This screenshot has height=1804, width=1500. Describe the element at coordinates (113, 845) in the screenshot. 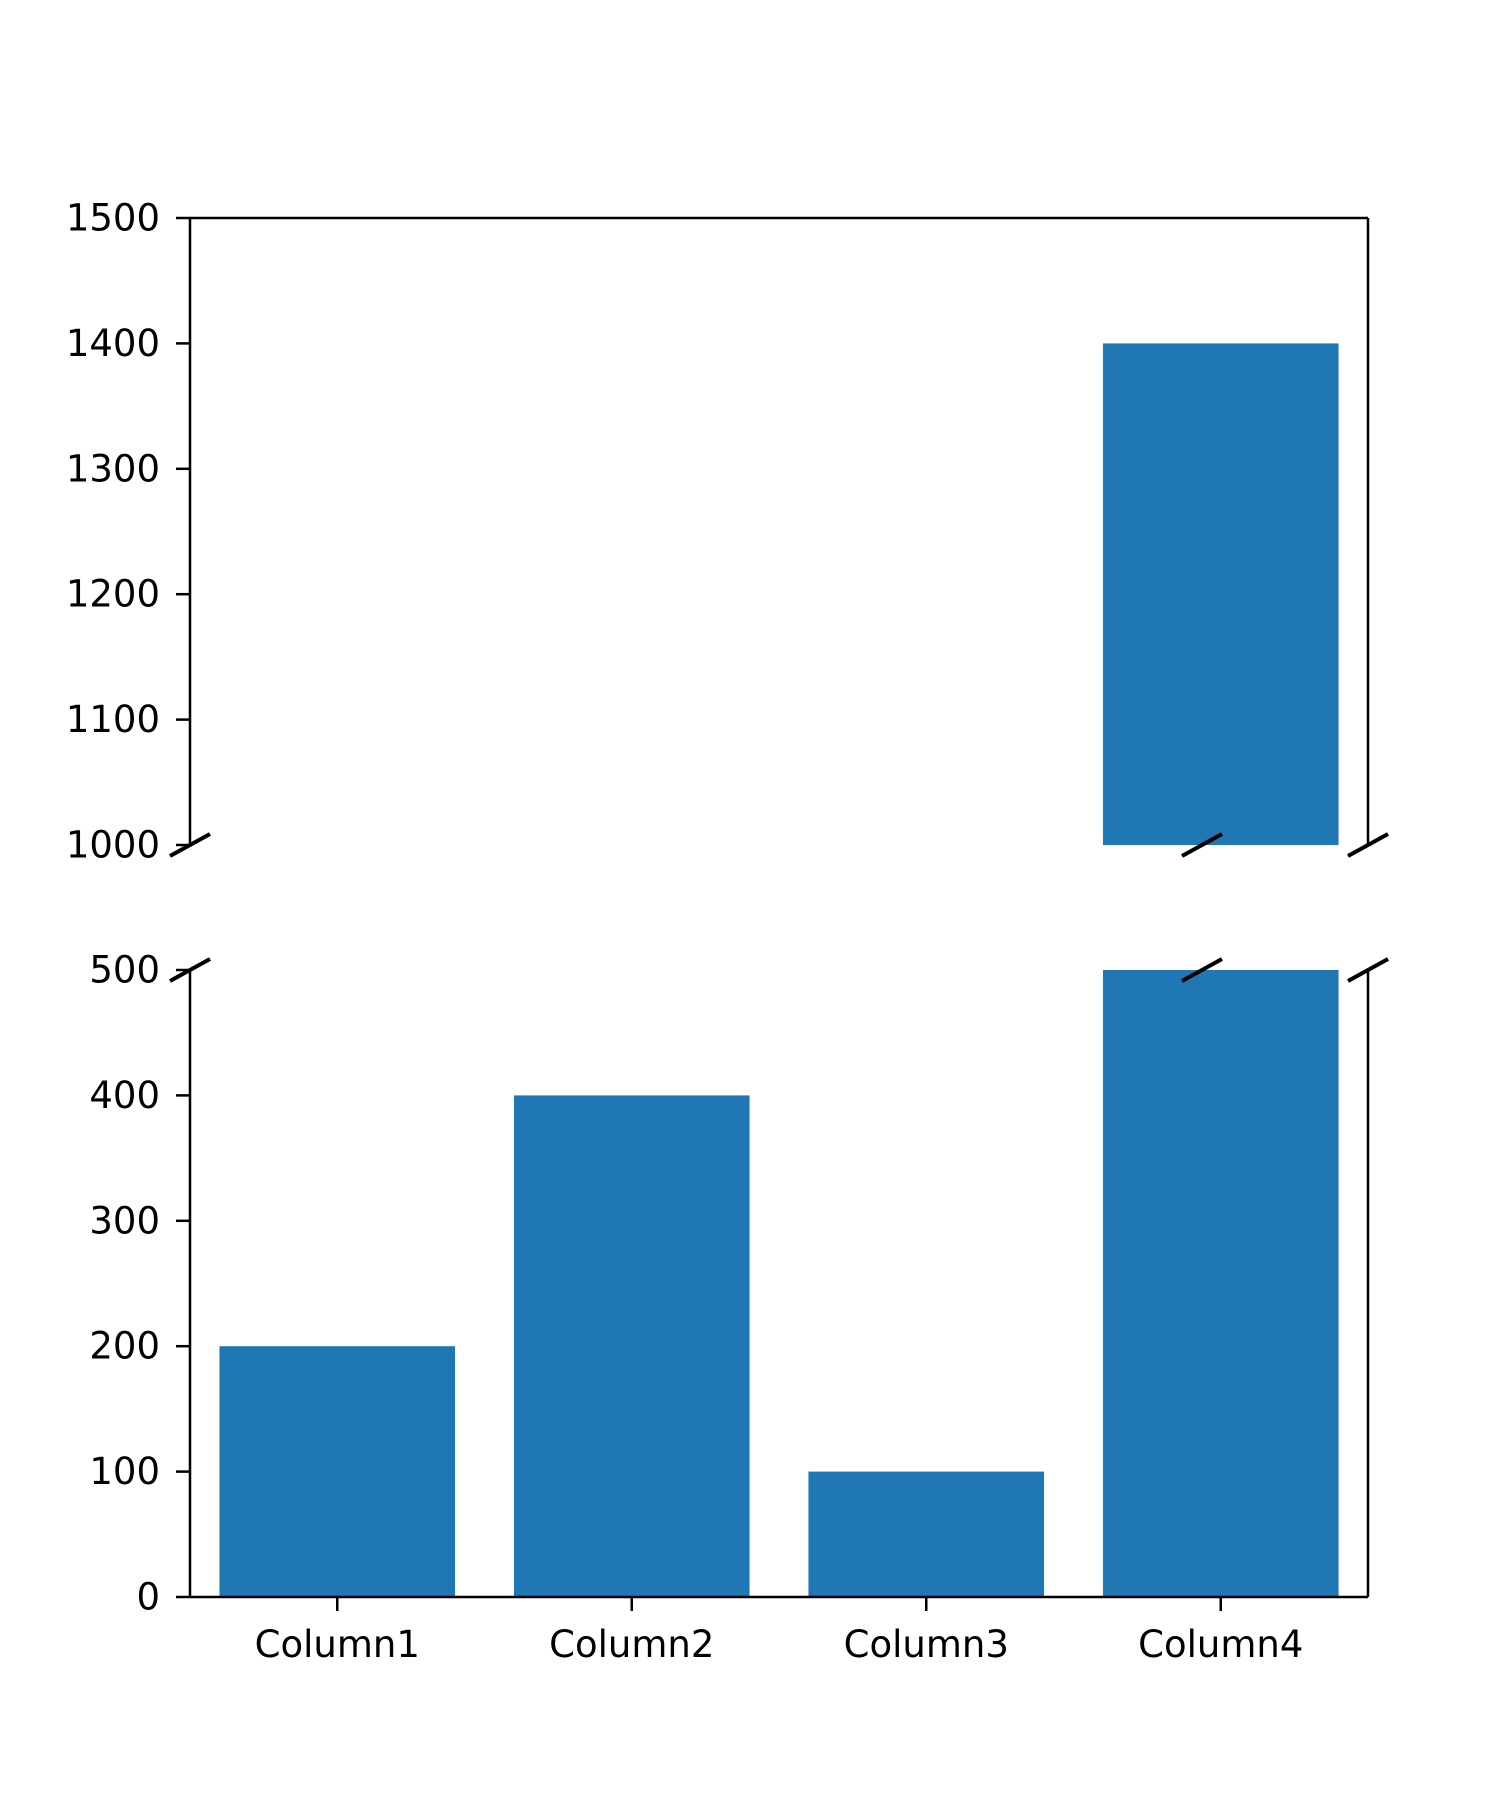

I see `y-tick-label-top-1000: 1000` at that location.